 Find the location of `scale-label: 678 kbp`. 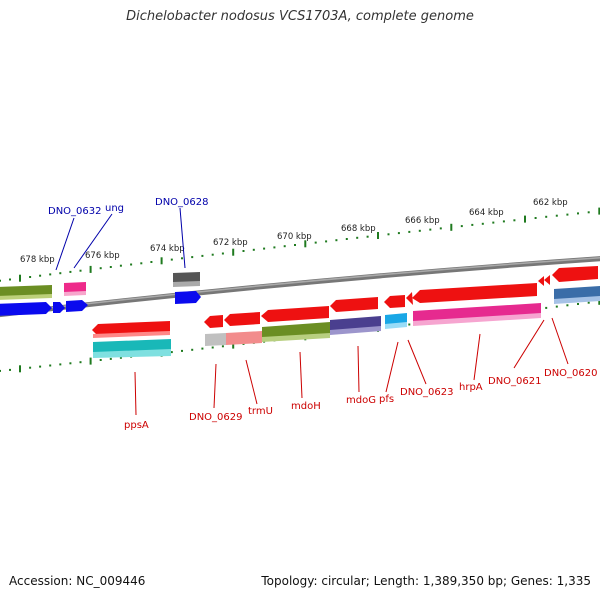

scale-label: 678 kbp is located at coordinates (37, 260).